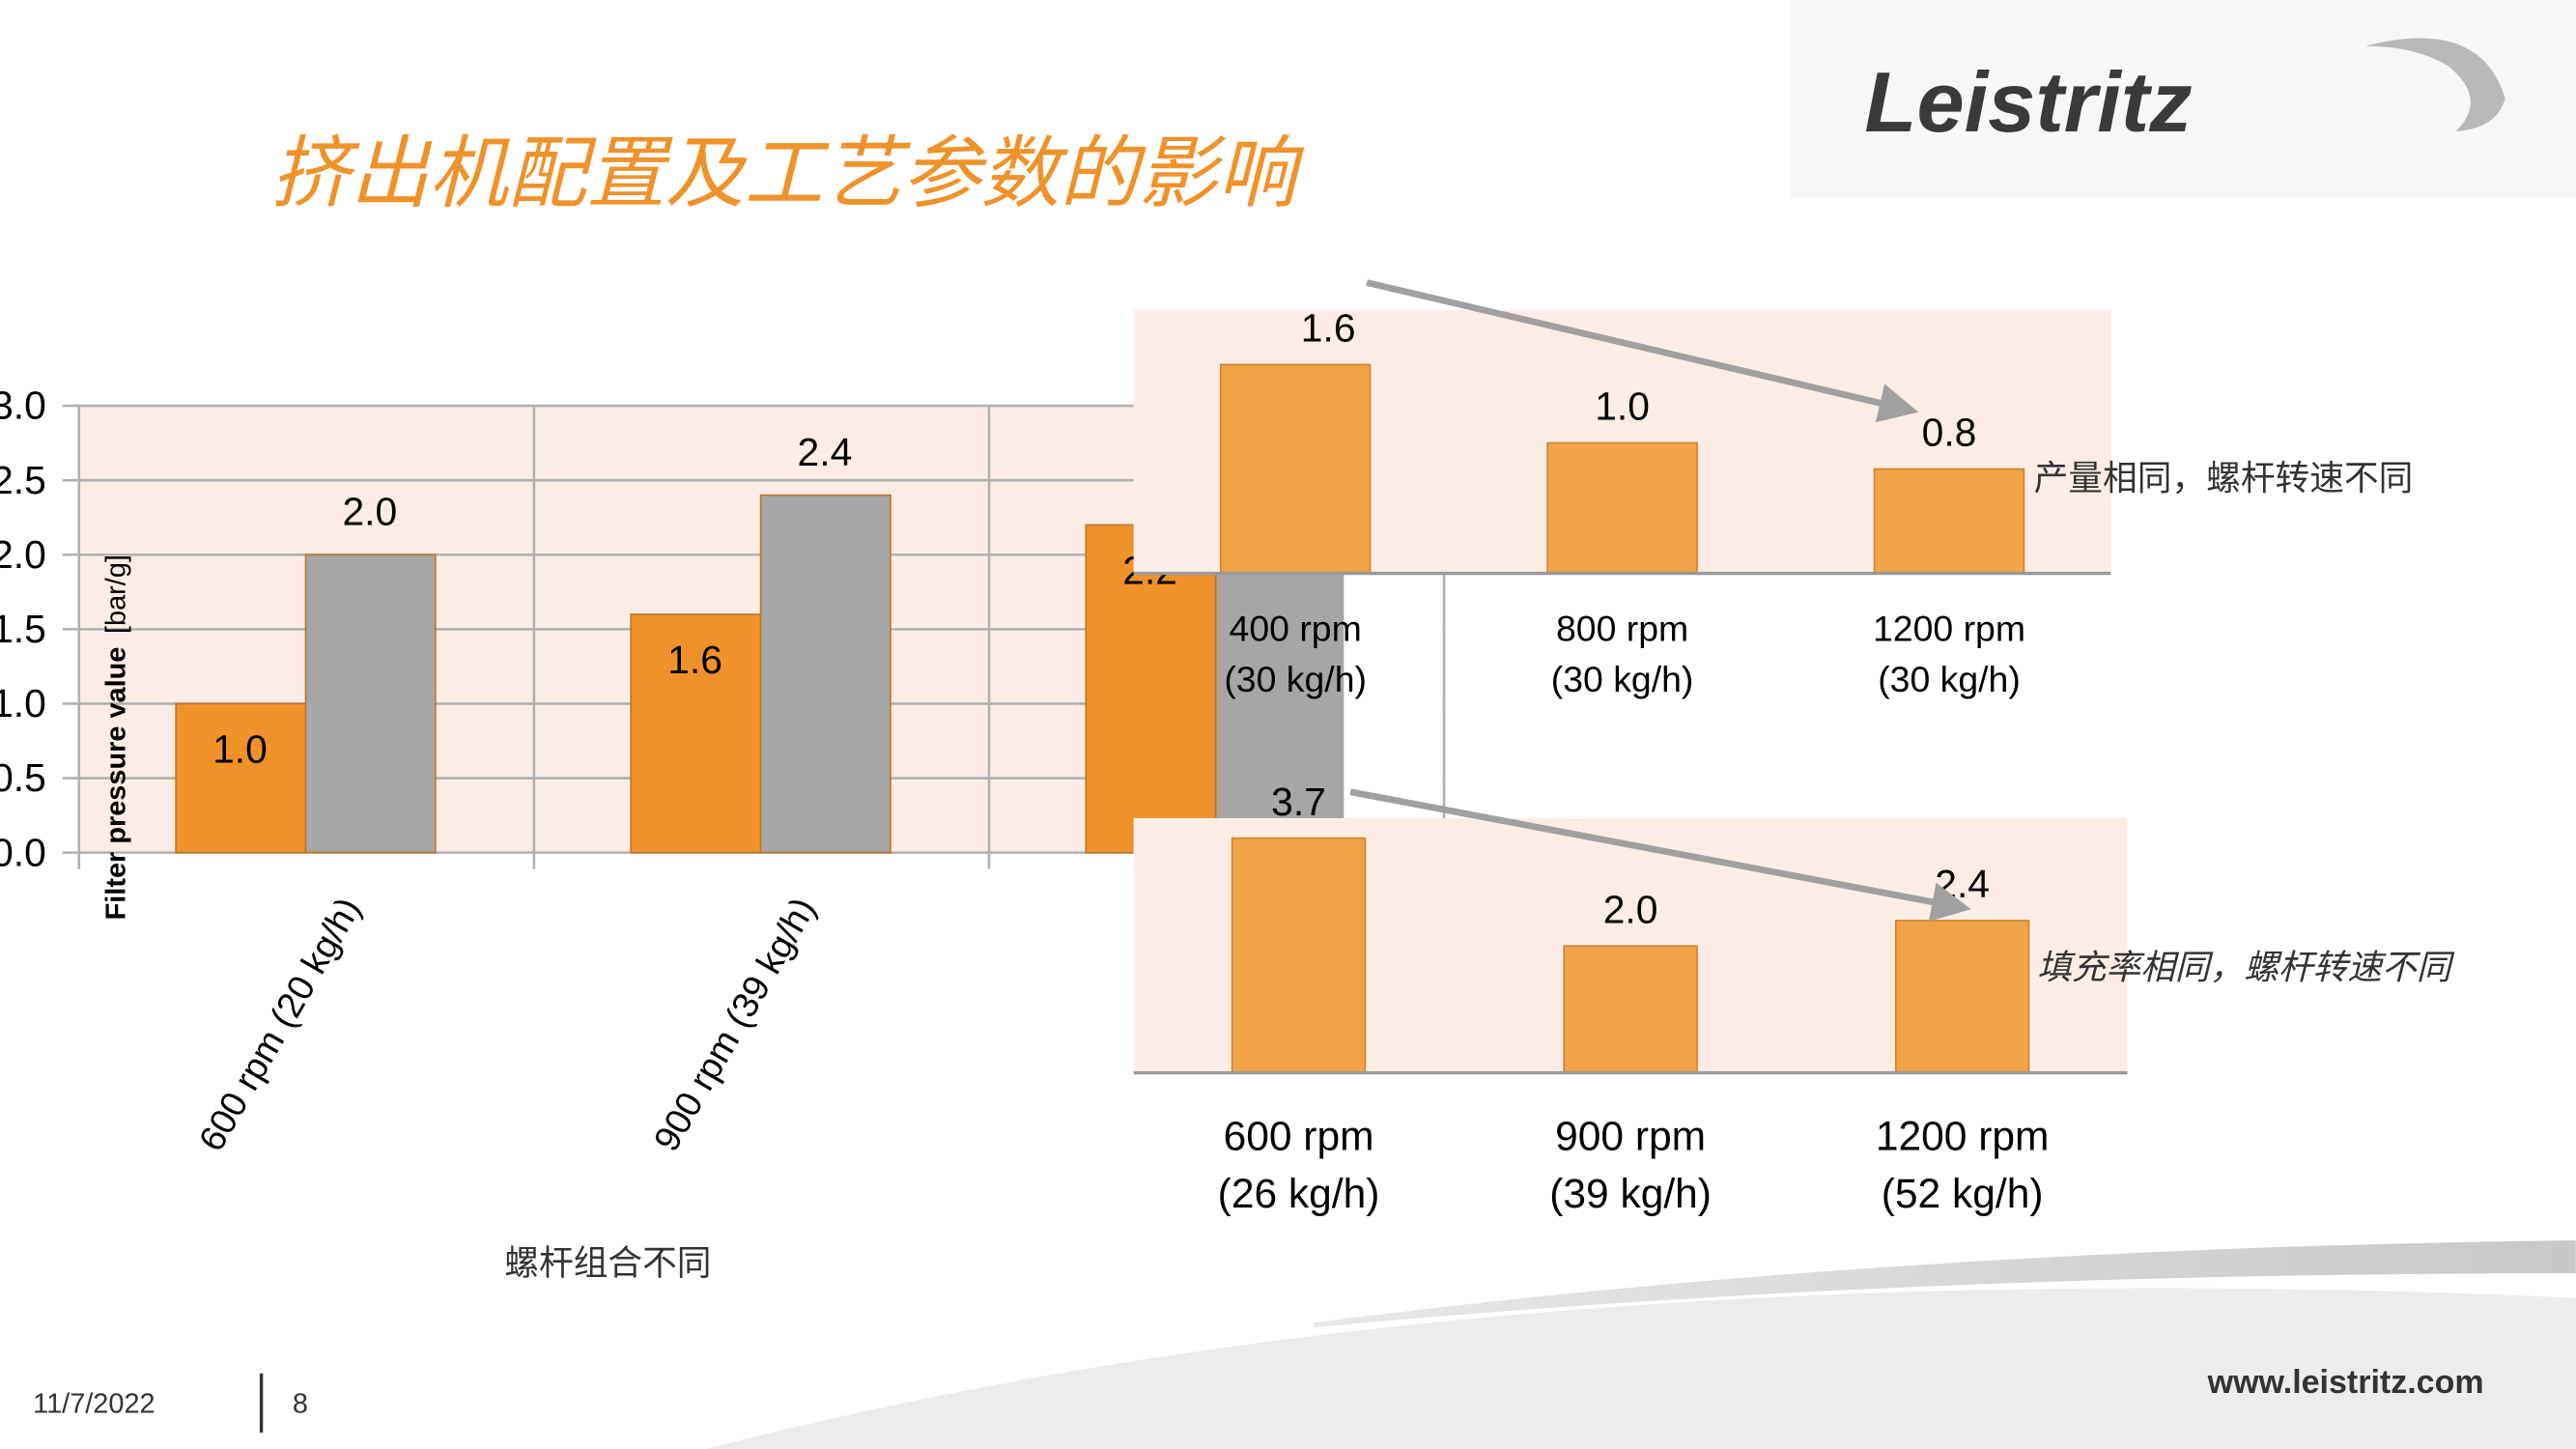 The image size is (2576, 1449). I want to click on logo-background, so click(2183, 99).